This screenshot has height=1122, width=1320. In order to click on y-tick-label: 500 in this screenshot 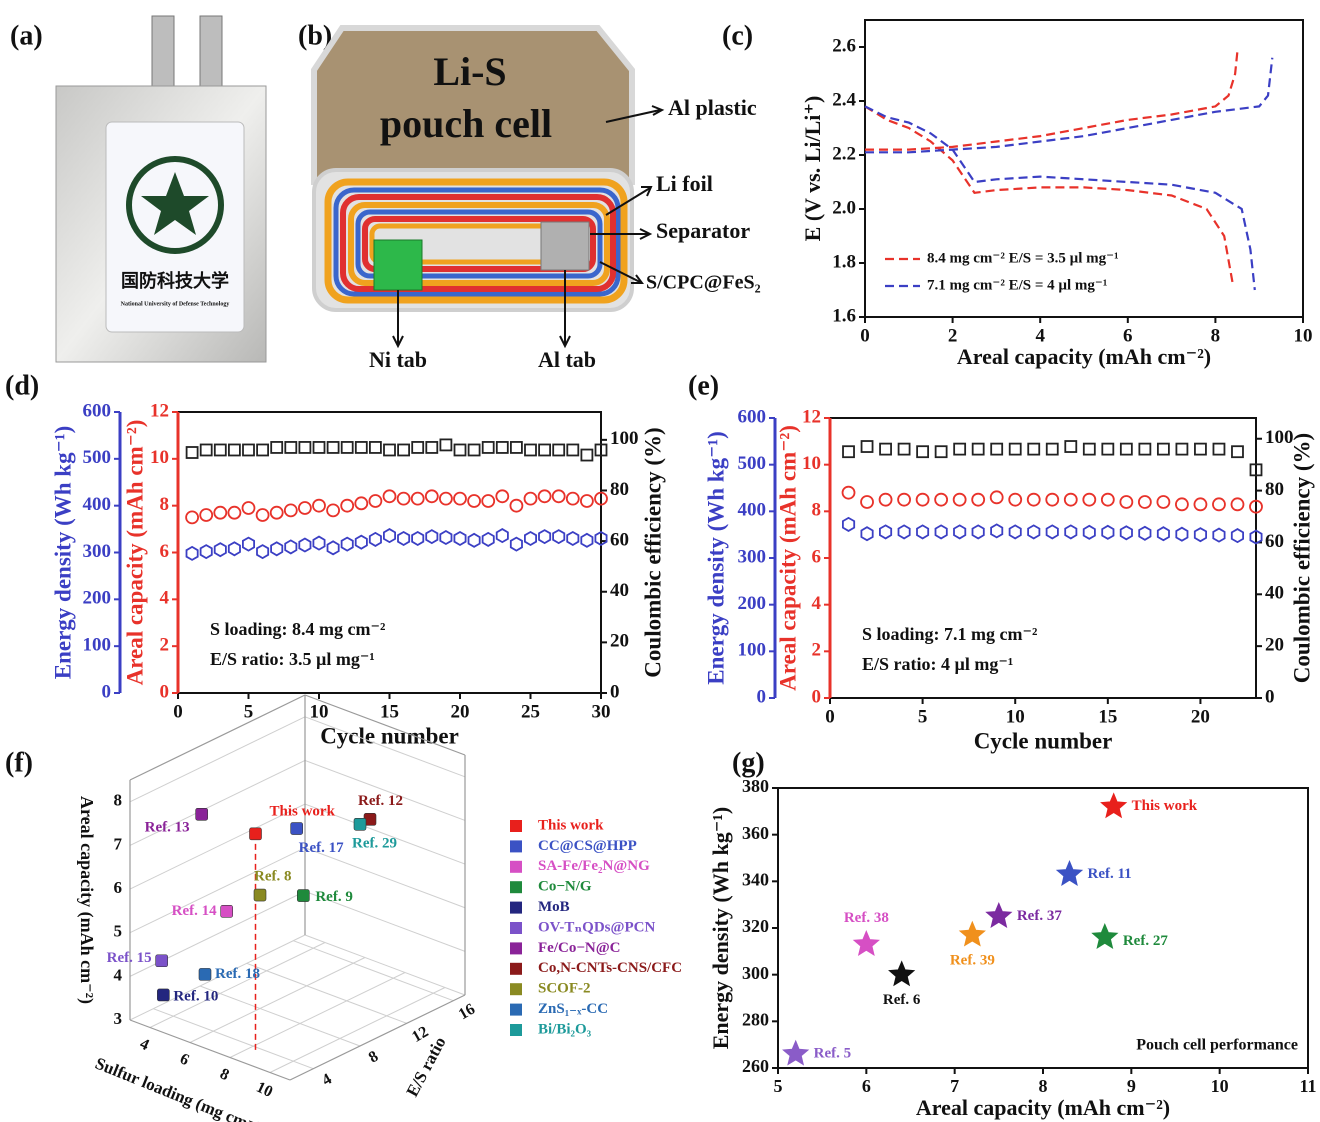, I will do `click(752, 463)`.